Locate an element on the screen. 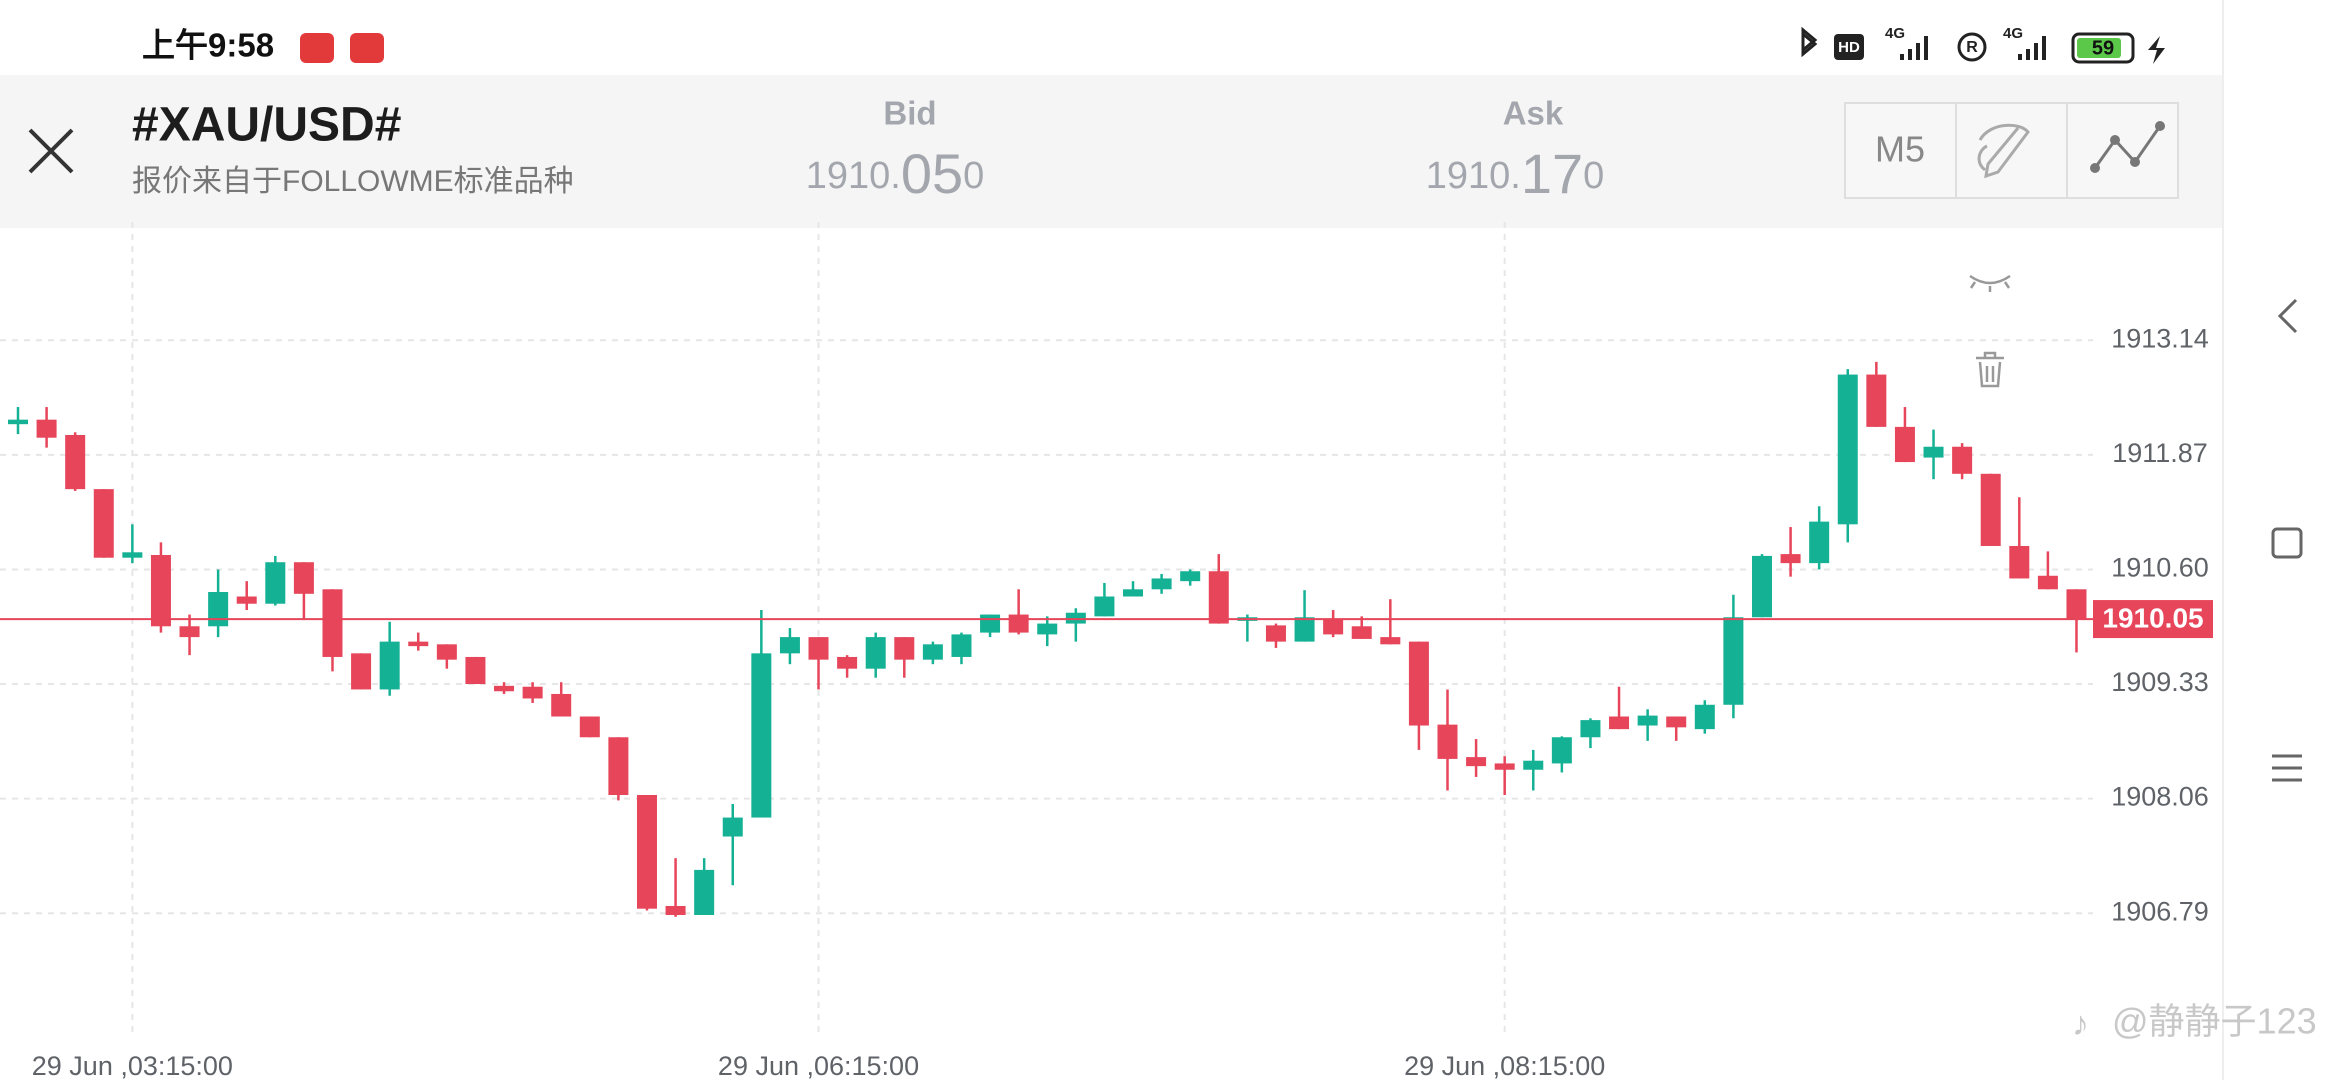 The height and width of the screenshot is (1085, 2340). y-tick-label: 1913.14 is located at coordinates (2160, 338).